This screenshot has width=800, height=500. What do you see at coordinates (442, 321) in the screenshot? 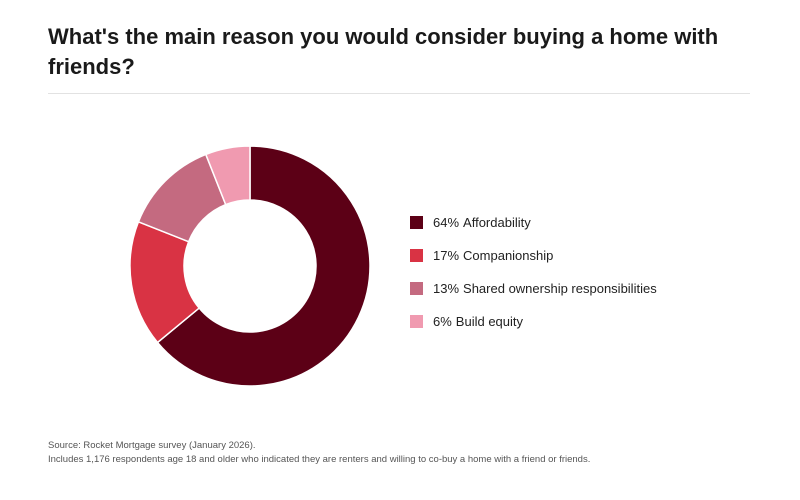
I see `legend-value: 6%` at bounding box center [442, 321].